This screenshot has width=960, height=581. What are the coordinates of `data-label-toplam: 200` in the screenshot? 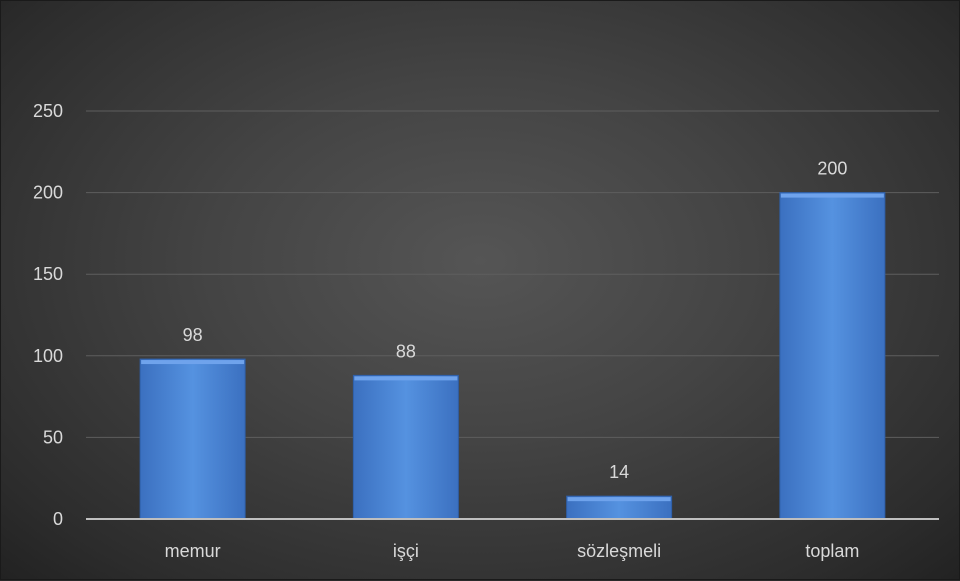 It's located at (832, 169).